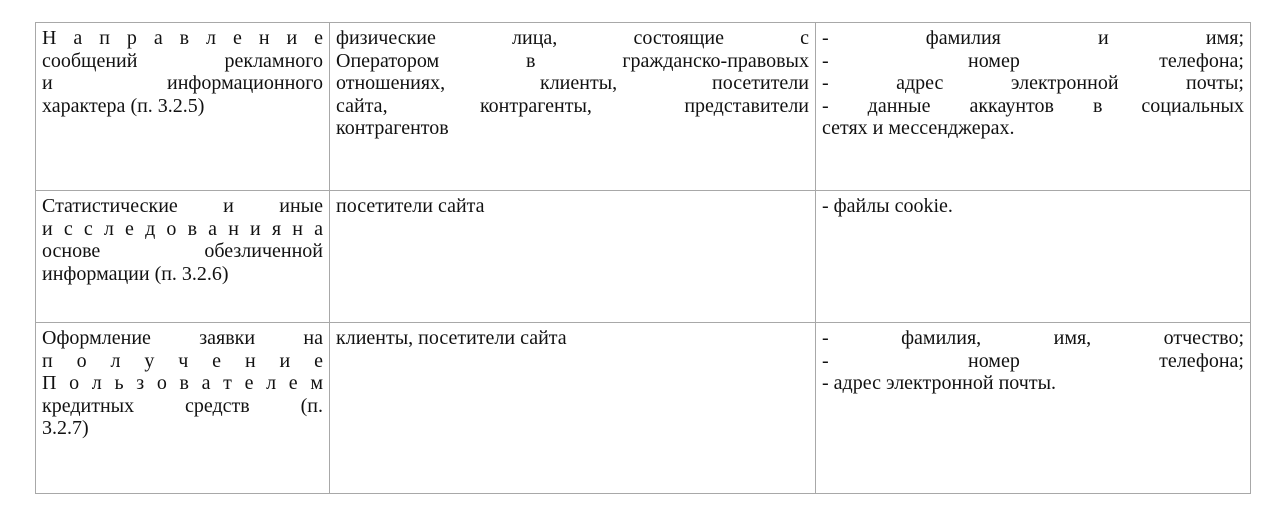  What do you see at coordinates (182, 405) in the screenshot?
I see `text-line: кредитных средств (п.` at bounding box center [182, 405].